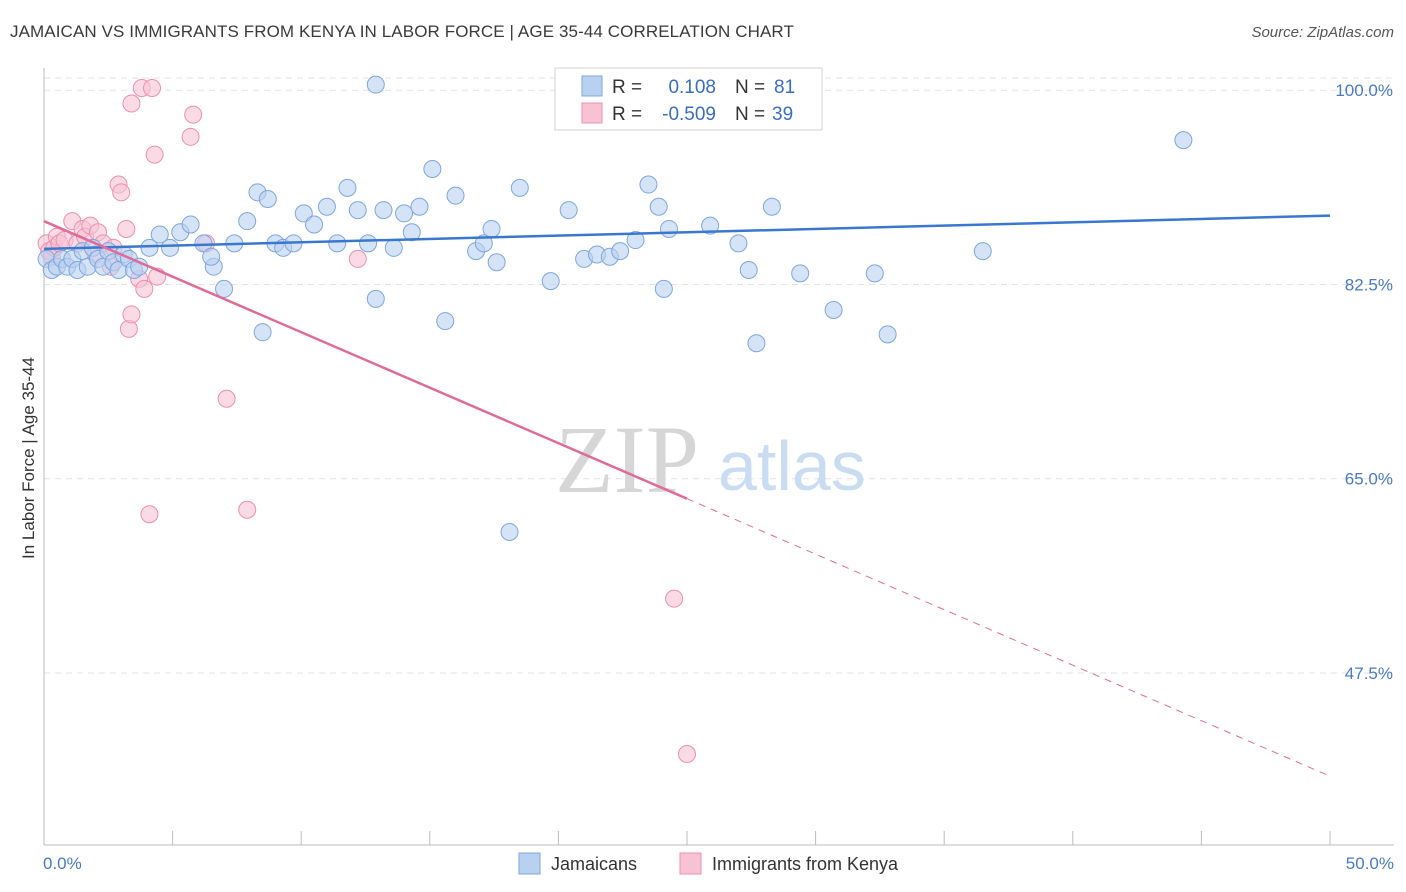  Describe the element at coordinates (1322, 32) in the screenshot. I see `chart-source: Source: ZipAtlas.com` at that location.